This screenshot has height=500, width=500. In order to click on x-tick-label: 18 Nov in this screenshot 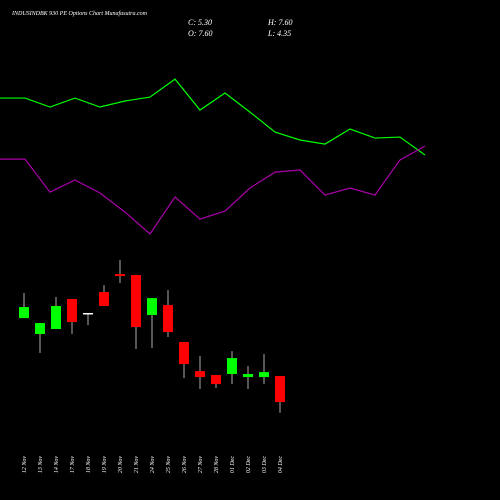, I will do `click(89, 465)`.